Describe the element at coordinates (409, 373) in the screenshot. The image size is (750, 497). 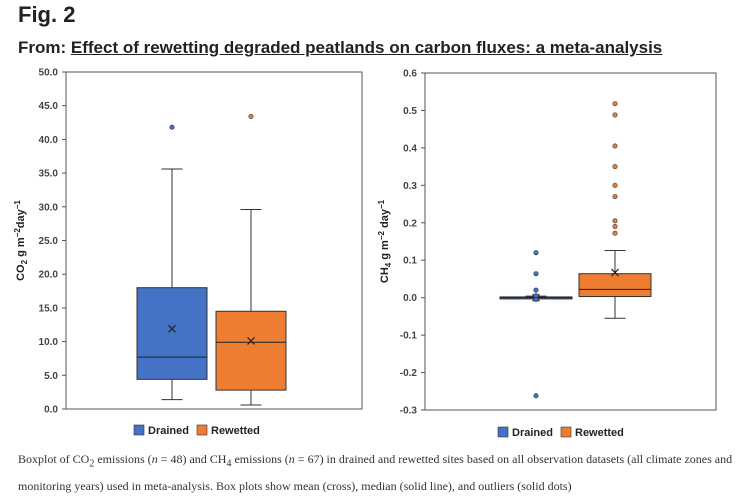
I see `y-tick-label: -0.2` at that location.